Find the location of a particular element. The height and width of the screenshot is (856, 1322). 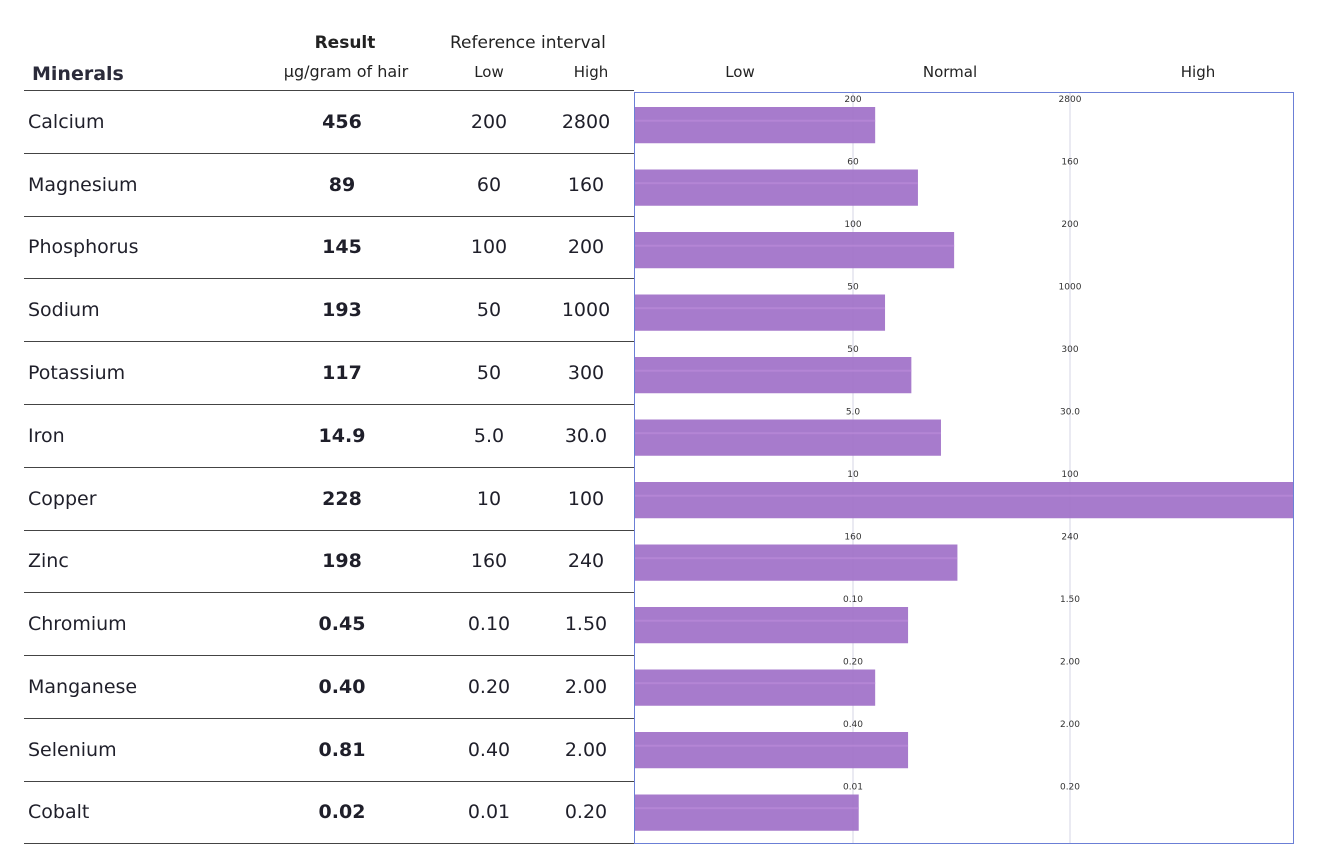

table-row: Magnesium 89 60 160 is located at coordinates (329, 184).